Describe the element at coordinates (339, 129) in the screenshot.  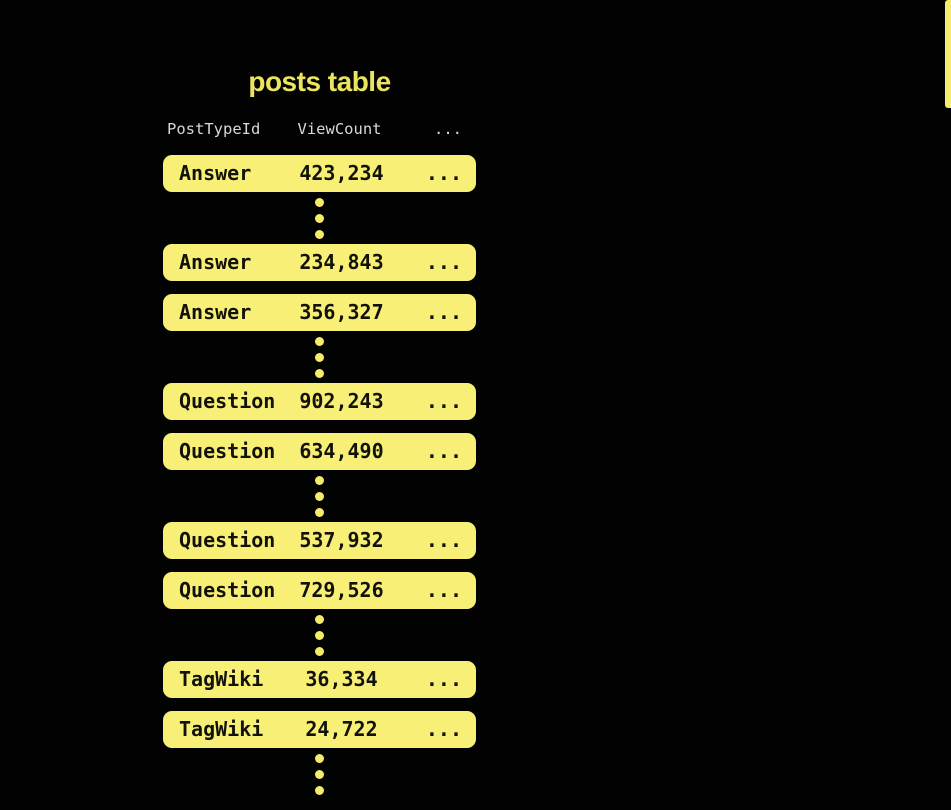
I see `column-header-viewcount: ViewCount` at that location.